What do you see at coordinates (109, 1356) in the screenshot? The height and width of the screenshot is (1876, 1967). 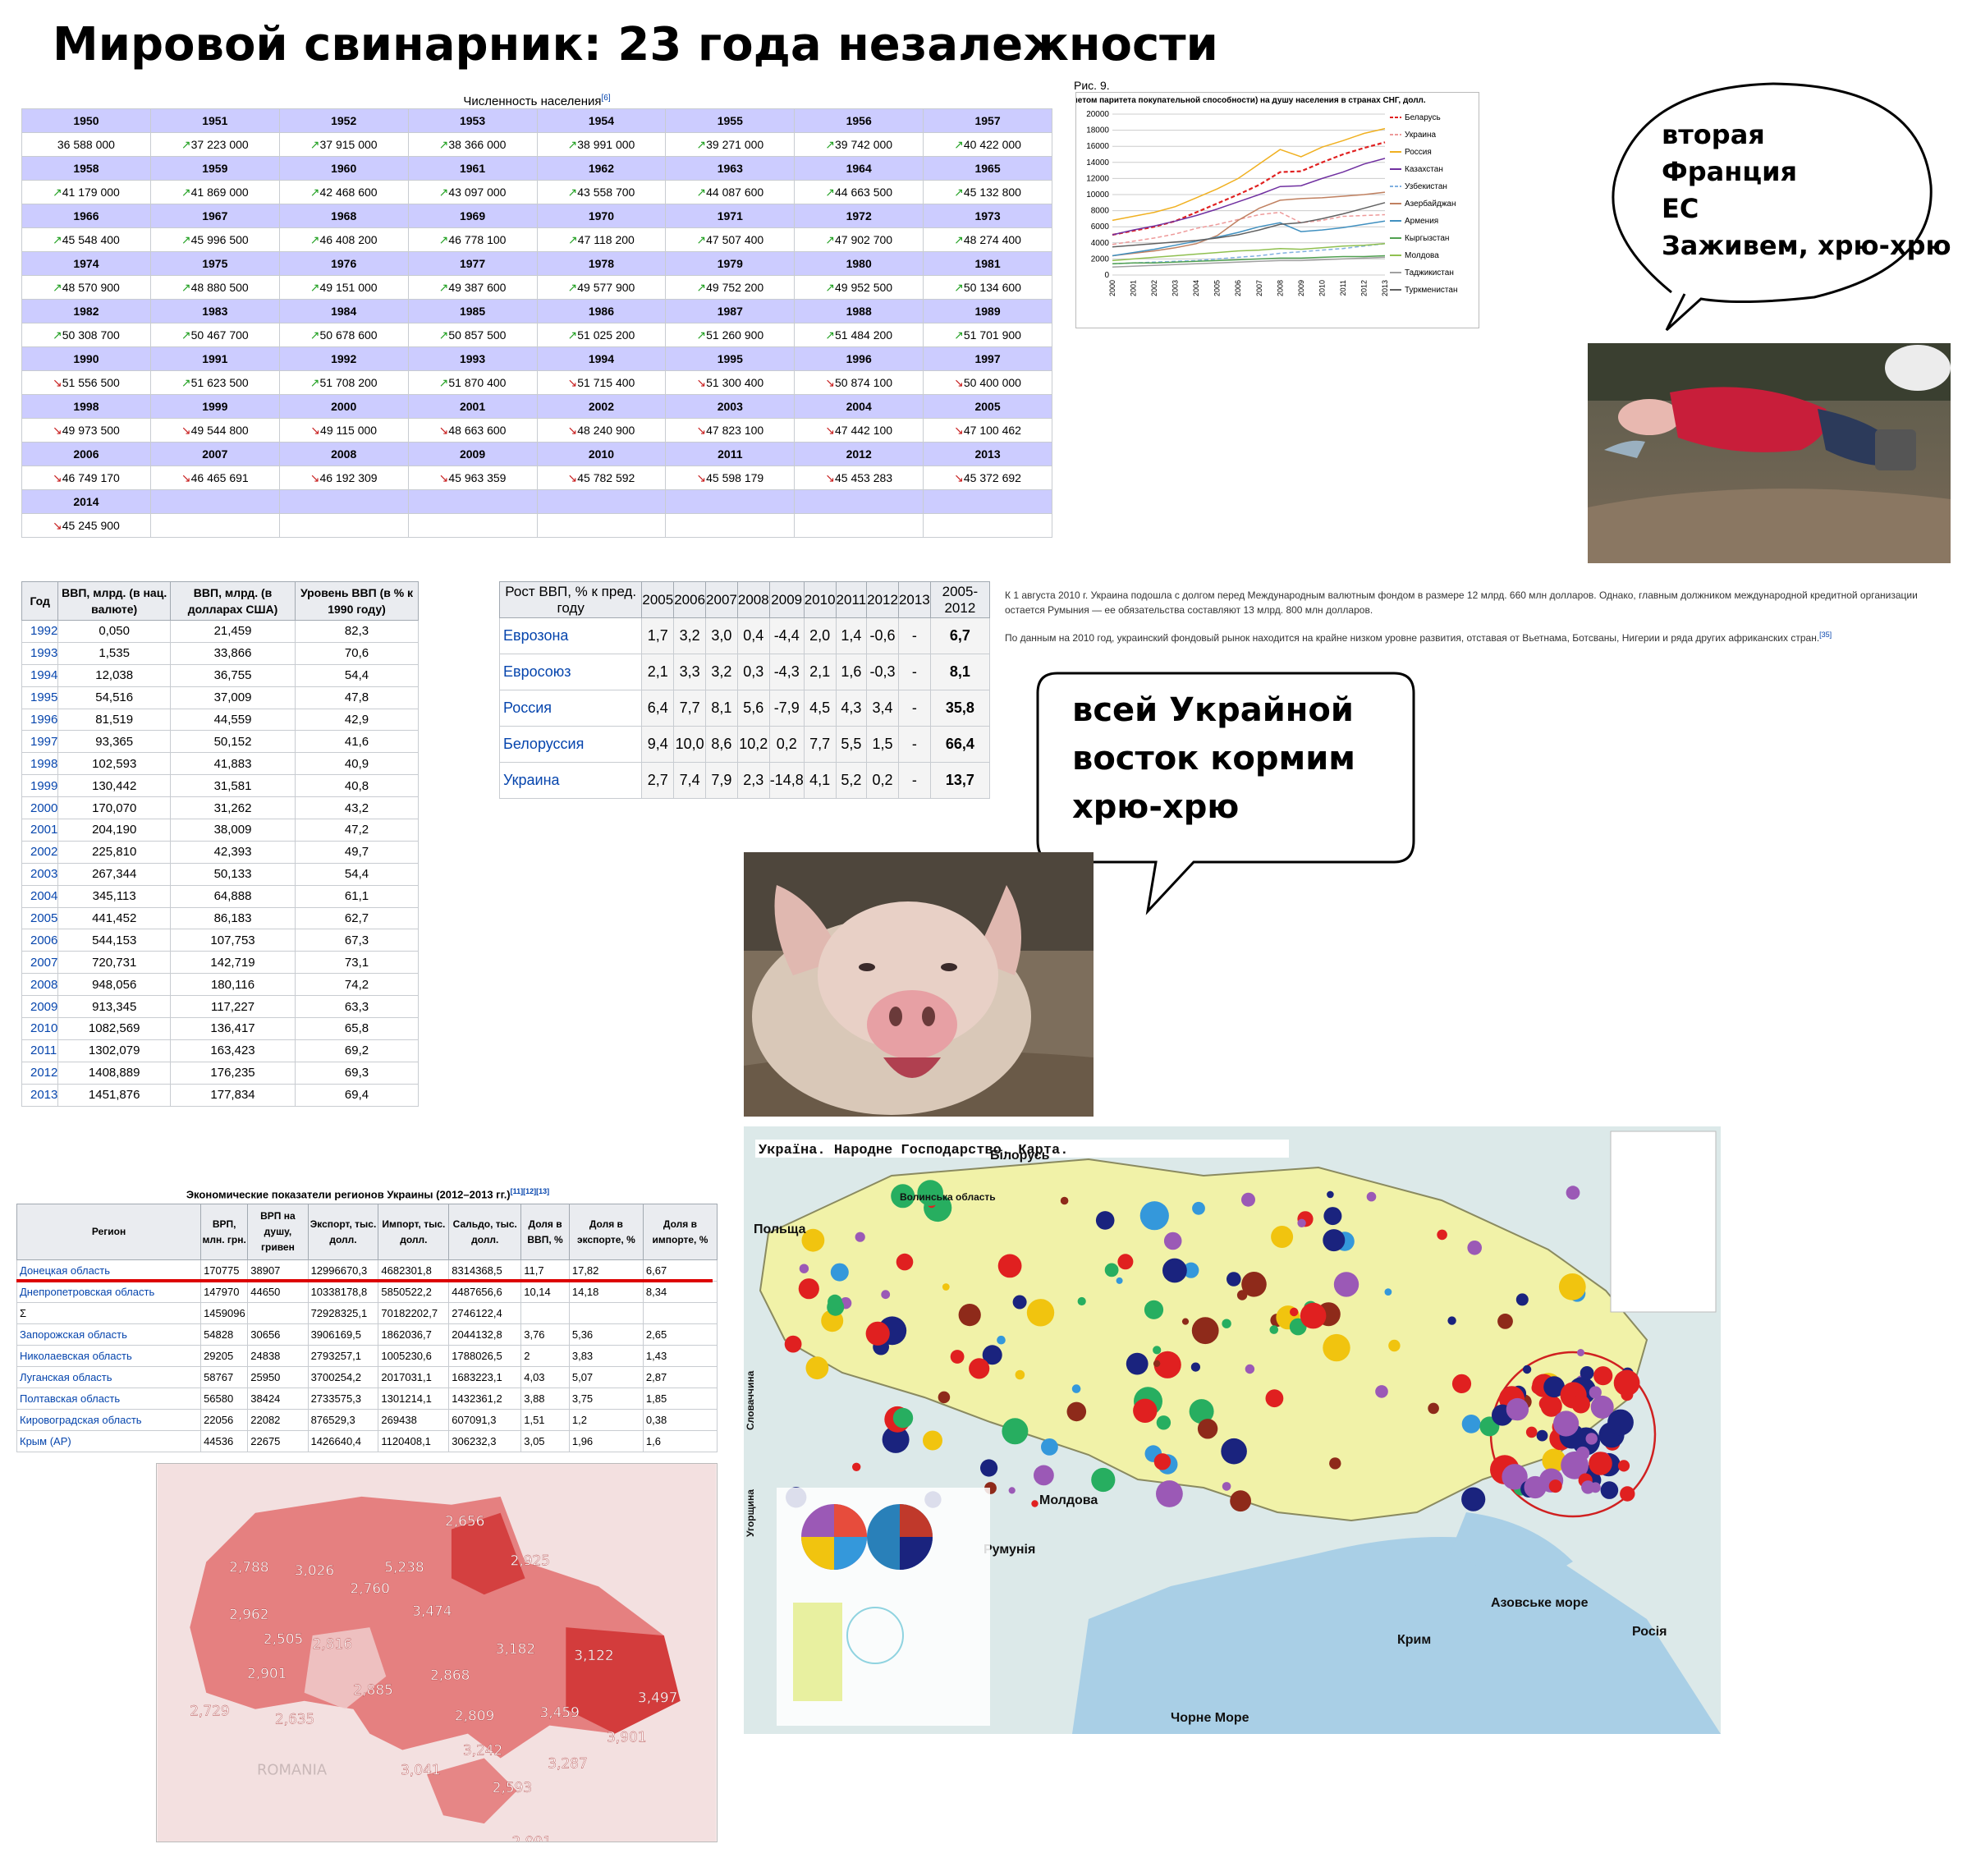 I see `region-link: Николаевская область` at bounding box center [109, 1356].